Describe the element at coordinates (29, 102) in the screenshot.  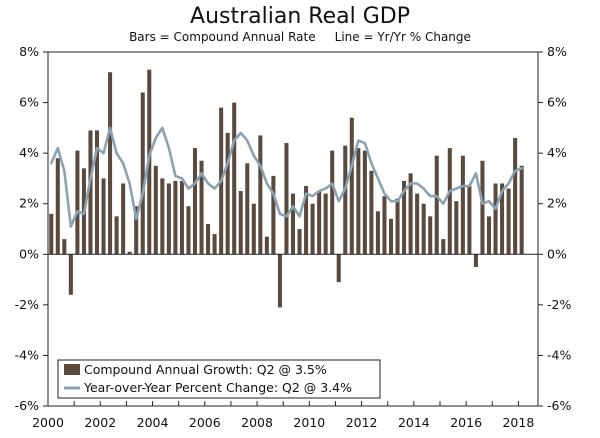
I see `y-tick-label-left: 6%` at that location.